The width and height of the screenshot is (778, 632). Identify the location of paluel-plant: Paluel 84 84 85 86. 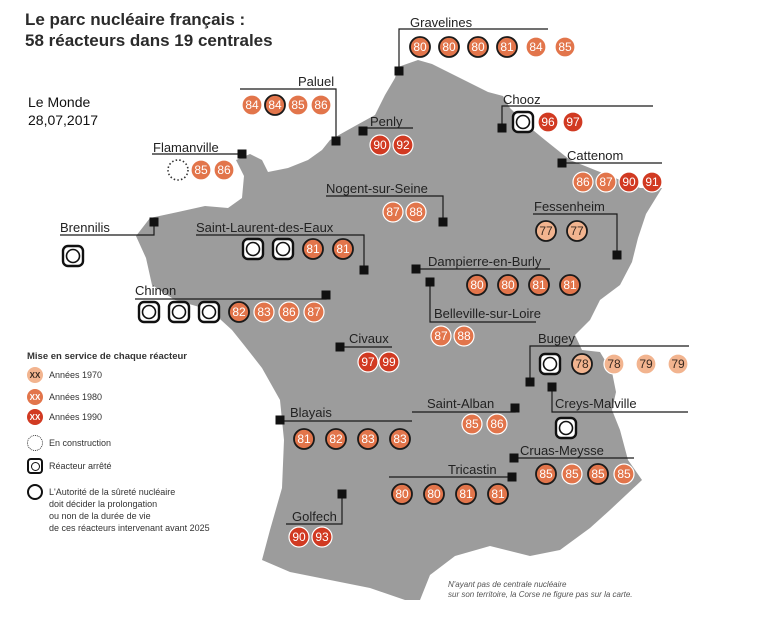
(291, 110).